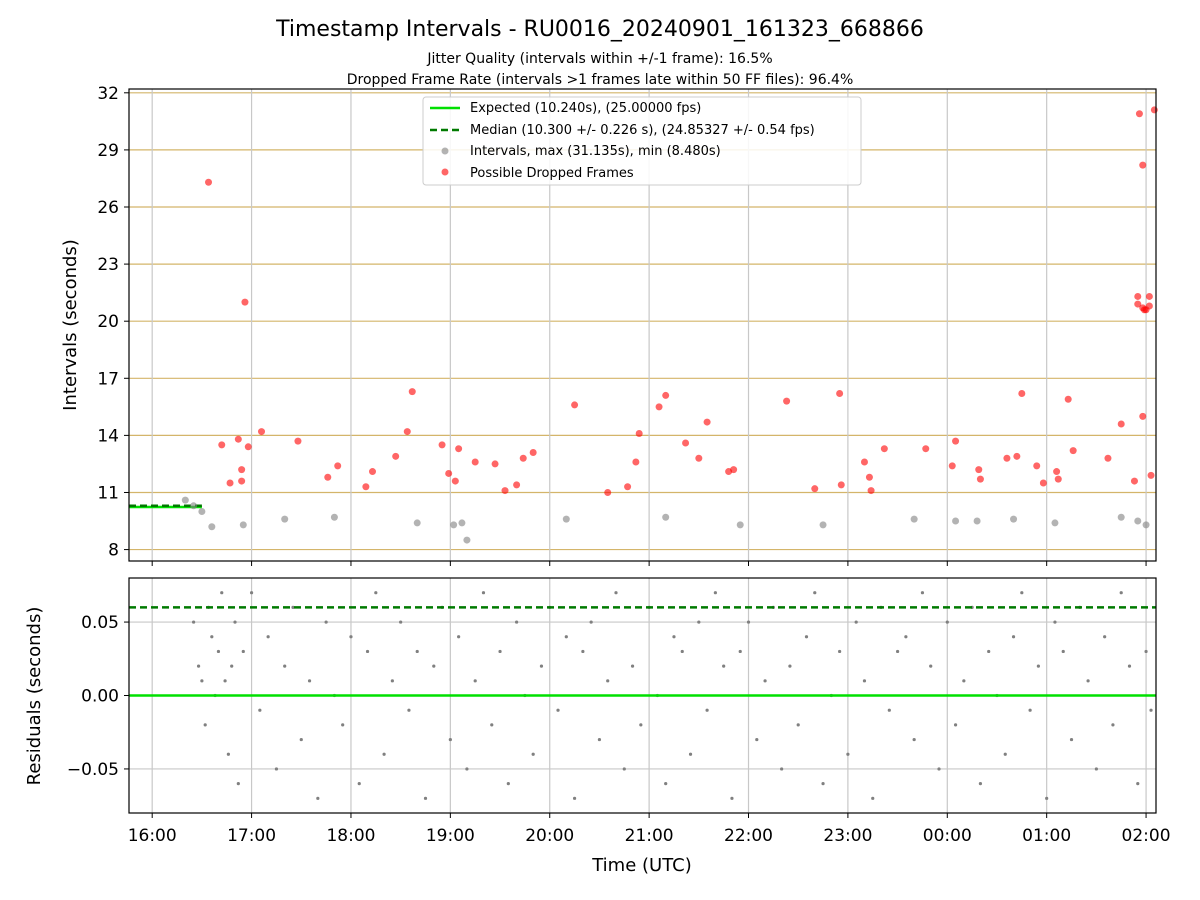 The height and width of the screenshot is (900, 1200). What do you see at coordinates (34, 696) in the screenshot?
I see `residuals-y-axis-label: Residuals (seconds)` at bounding box center [34, 696].